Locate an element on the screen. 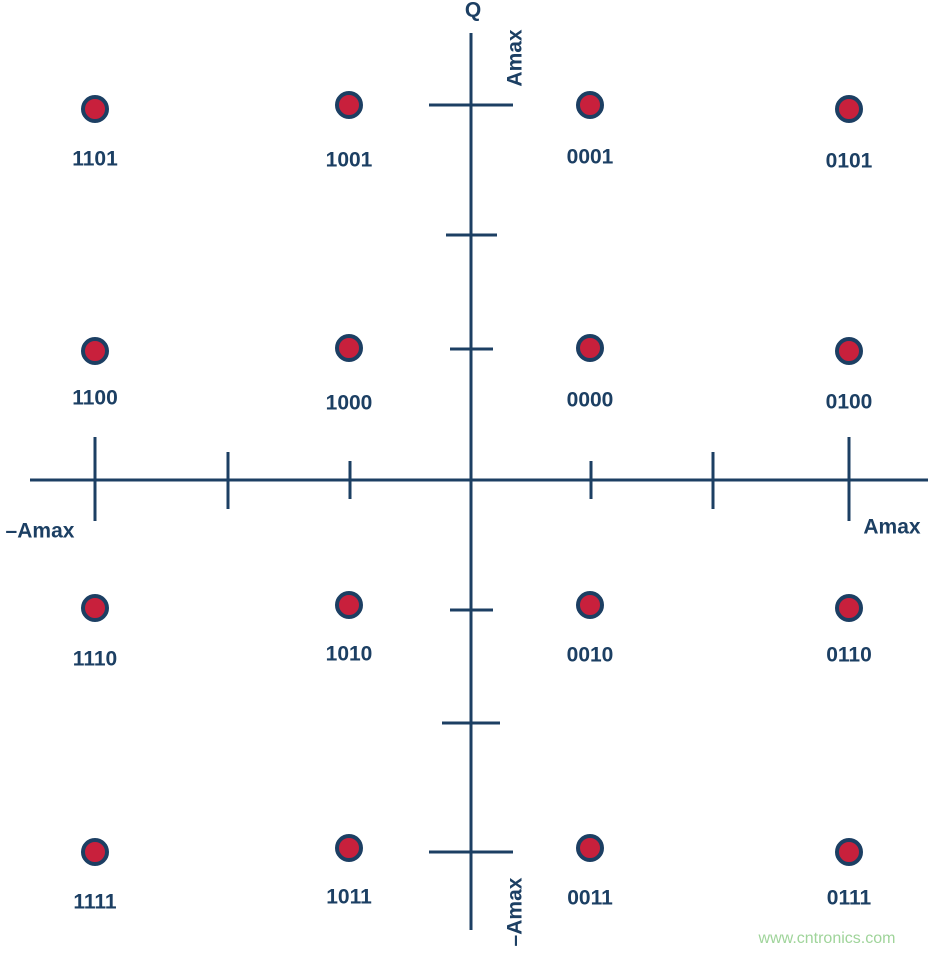 The image size is (928, 954). point-label: 1101 is located at coordinates (95, 159).